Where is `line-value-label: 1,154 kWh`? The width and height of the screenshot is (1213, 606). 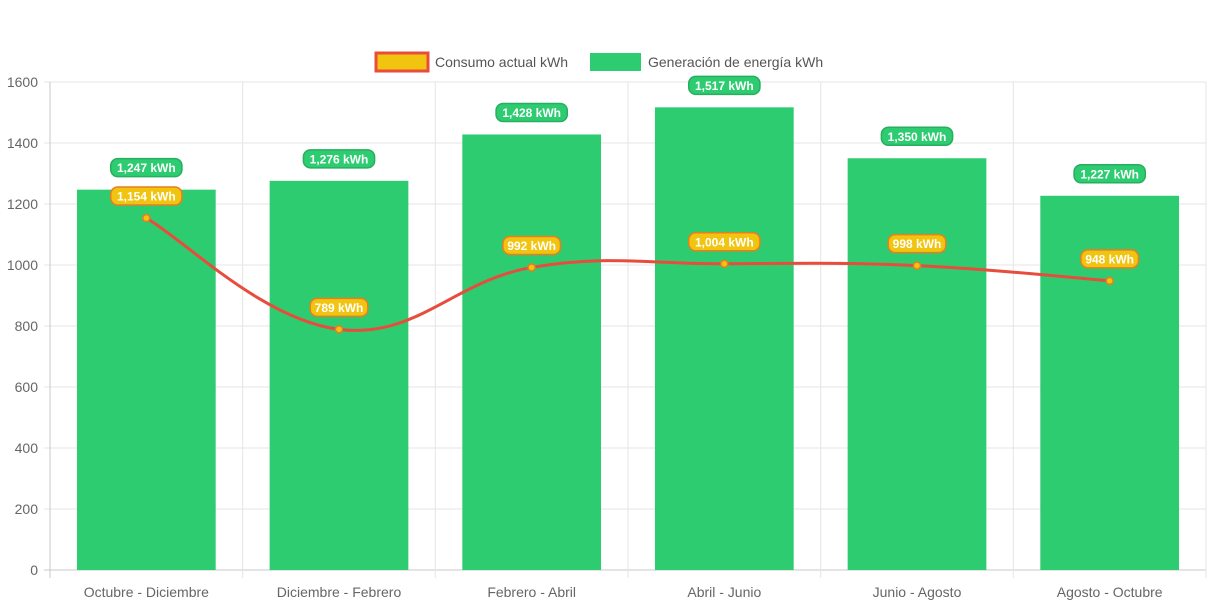
line-value-label: 1,154 kWh is located at coordinates (146, 196).